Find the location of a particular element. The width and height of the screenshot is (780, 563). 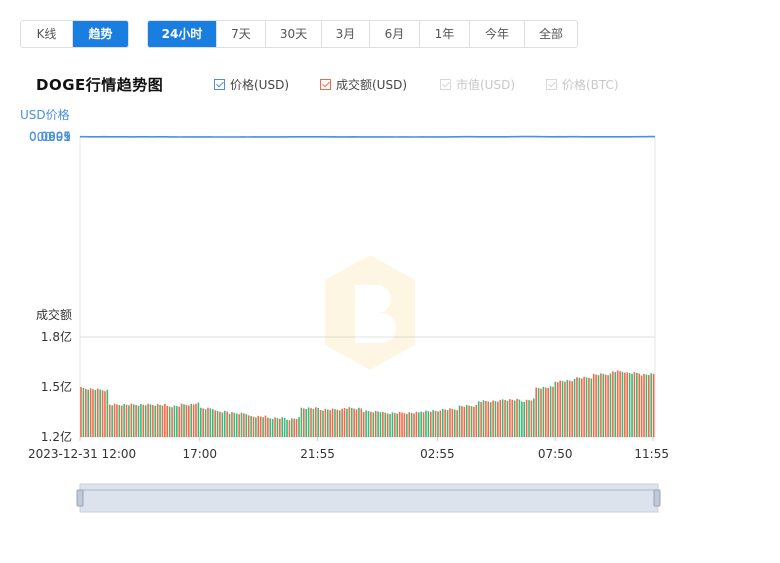

view-tab-0: K线 is located at coordinates (47, 34).